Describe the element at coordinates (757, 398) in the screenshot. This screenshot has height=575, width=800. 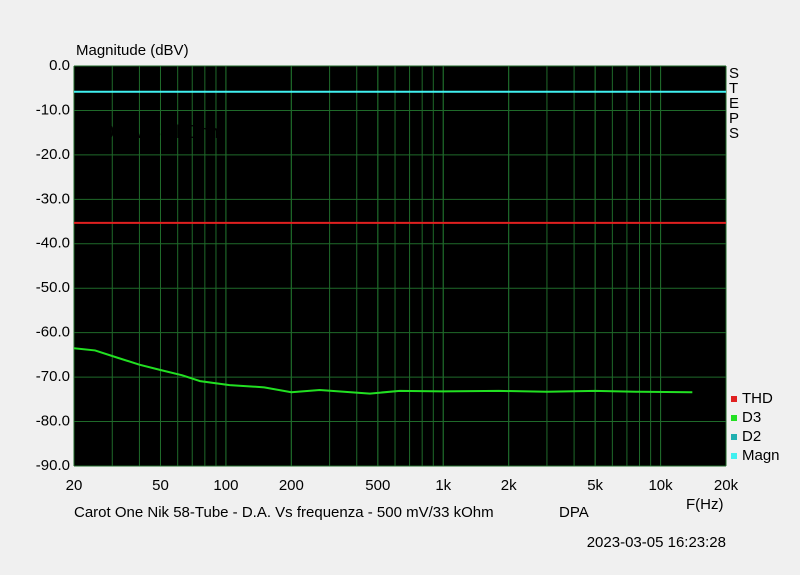
I see `legend-label: THD` at that location.